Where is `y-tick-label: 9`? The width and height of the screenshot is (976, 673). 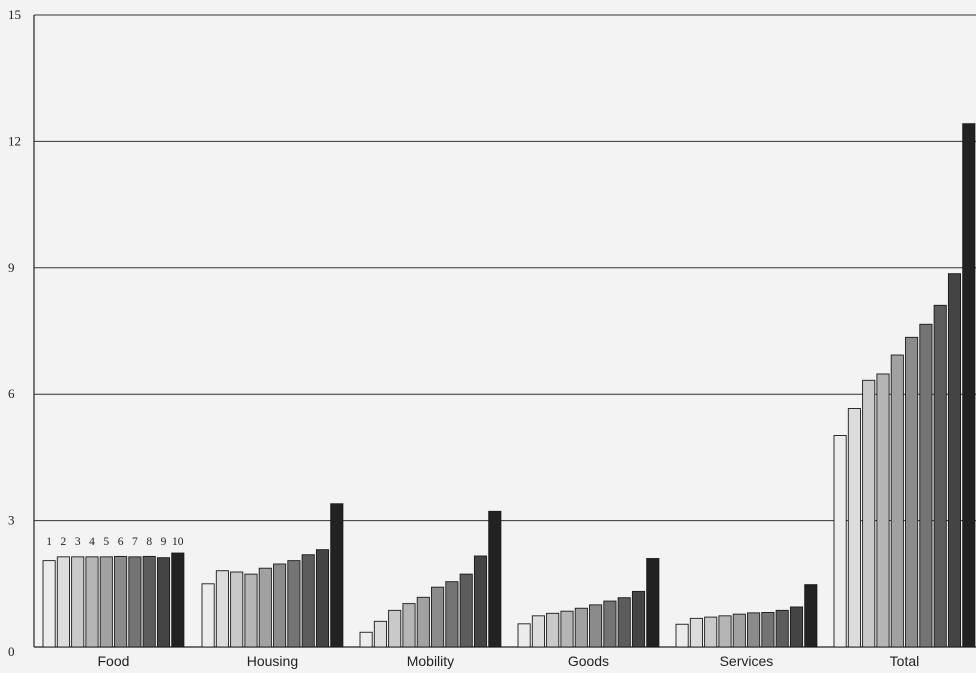
y-tick-label: 9 is located at coordinates (11, 267).